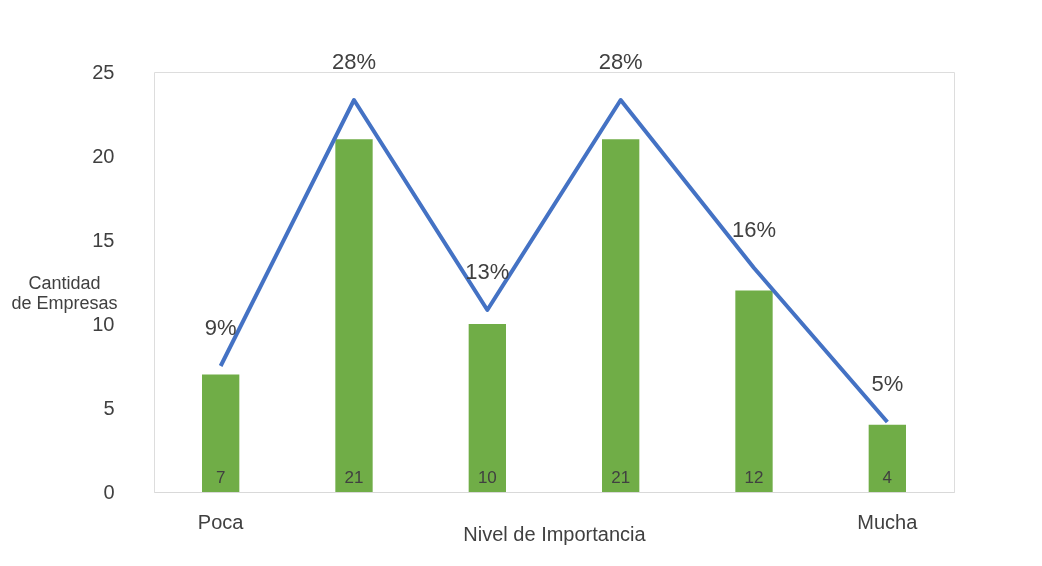 The image size is (1042, 566). Describe the element at coordinates (555, 533) in the screenshot. I see `x-axis-title: Nivel de Importancia` at that location.